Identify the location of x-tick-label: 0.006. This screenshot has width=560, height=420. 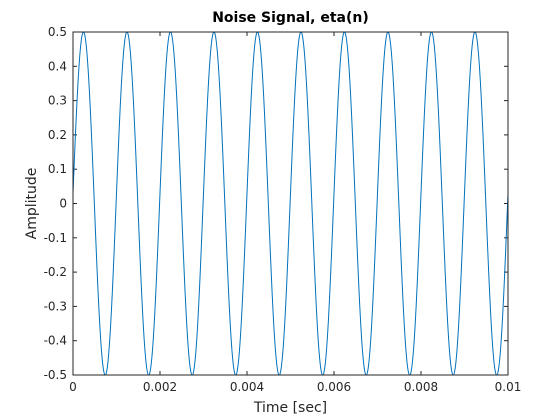
(334, 387).